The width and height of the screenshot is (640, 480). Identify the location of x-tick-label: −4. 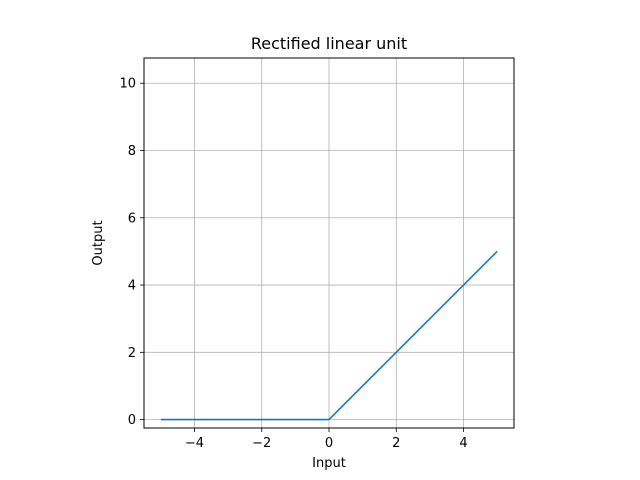
(194, 443).